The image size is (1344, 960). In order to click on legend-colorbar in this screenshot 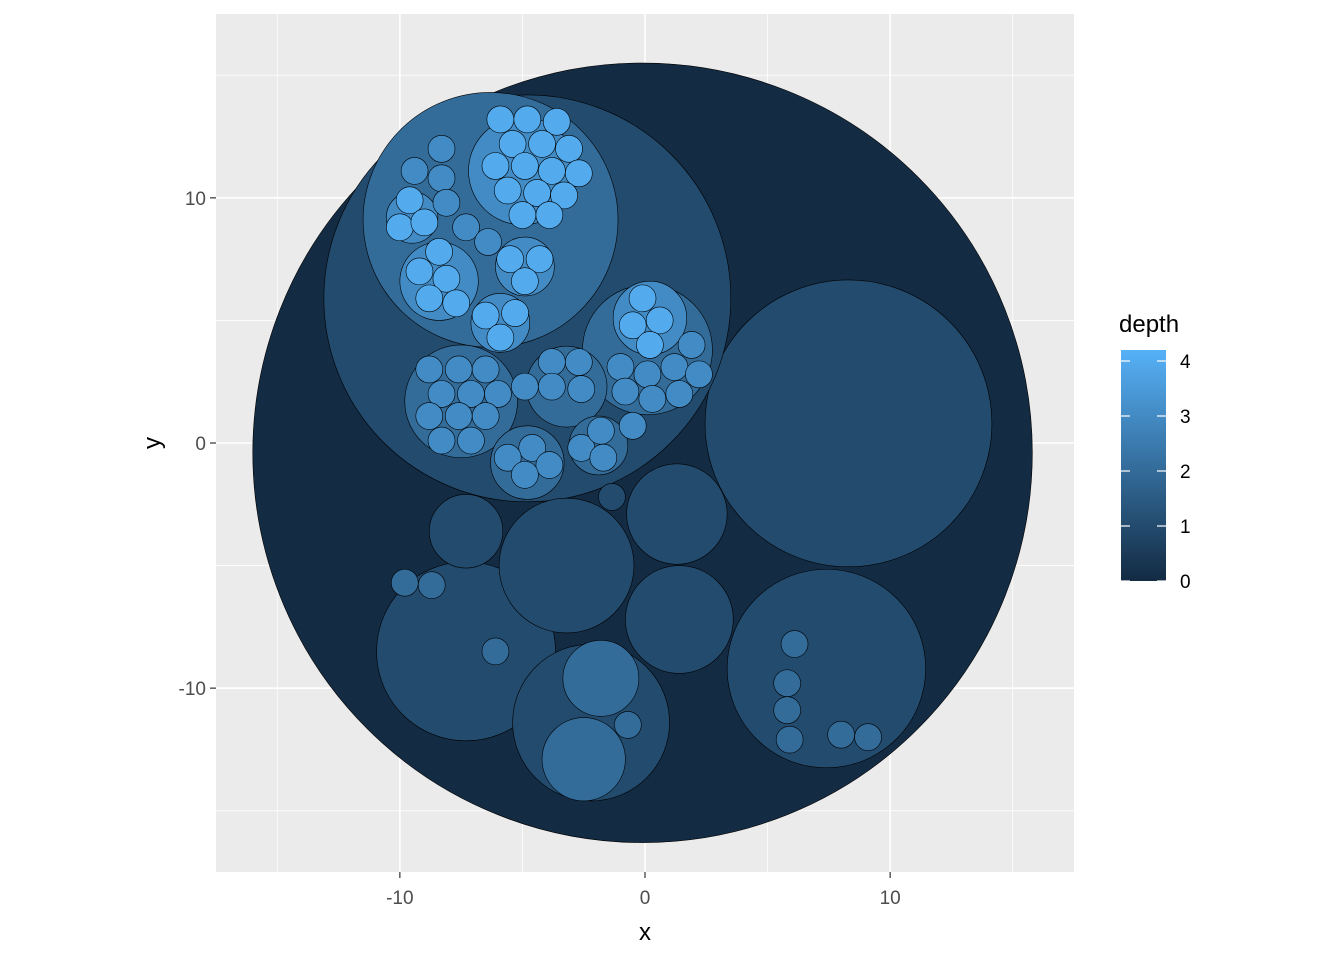, I will do `click(1143, 465)`.